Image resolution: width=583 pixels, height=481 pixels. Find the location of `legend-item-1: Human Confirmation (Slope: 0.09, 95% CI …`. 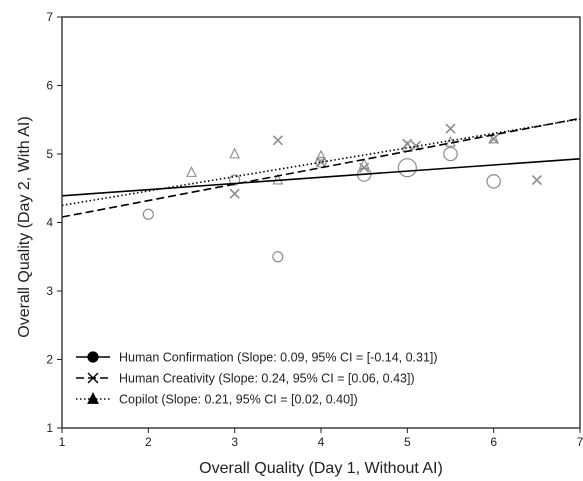

legend-item-1: Human Confirmation (Slope: 0.09, 95% CI … is located at coordinates (257, 358).